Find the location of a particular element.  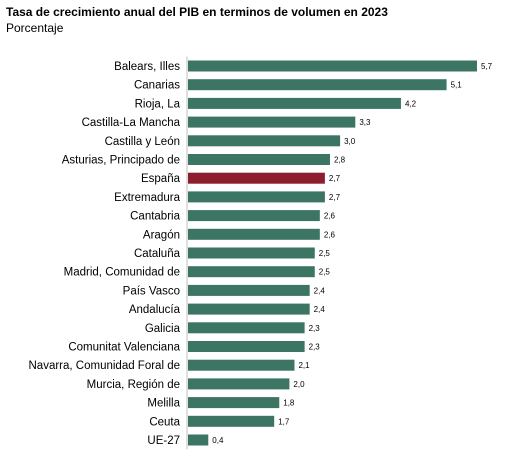

category-label-ue-27: UE-27 is located at coordinates (163, 441).